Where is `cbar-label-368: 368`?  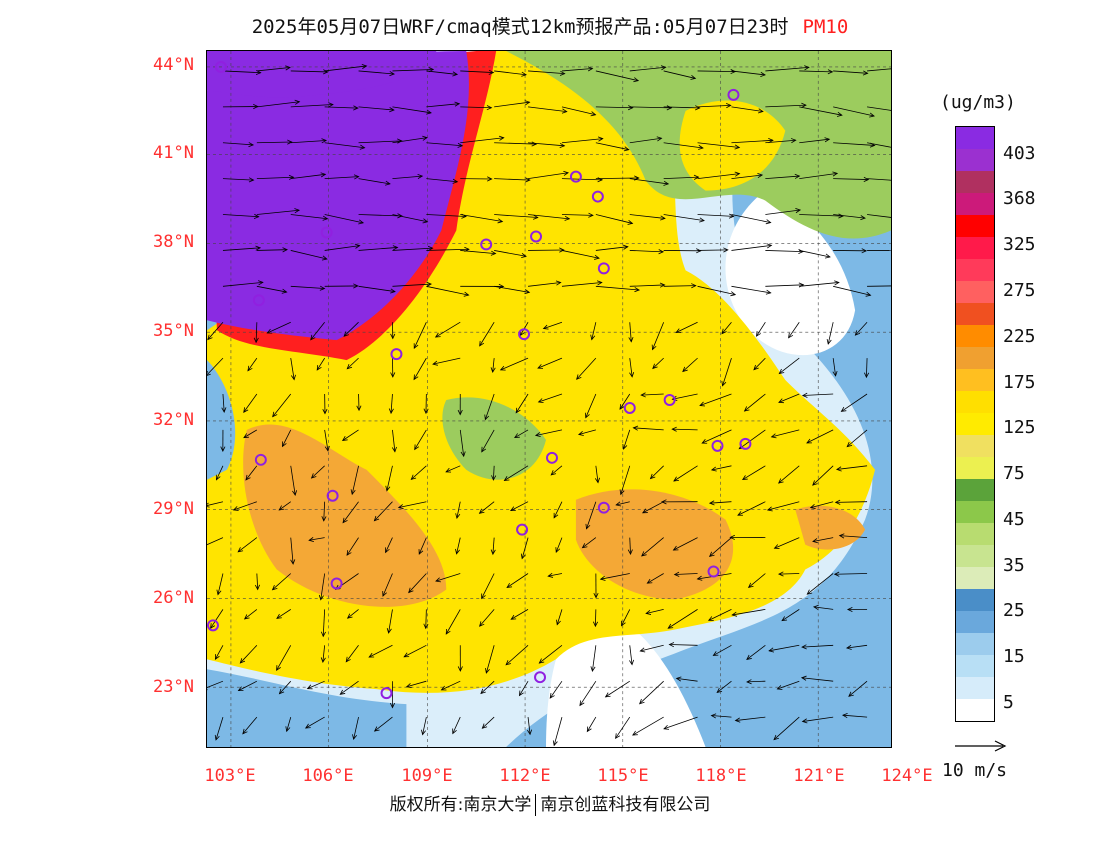
cbar-label-368: 368 is located at coordinates (1019, 198).